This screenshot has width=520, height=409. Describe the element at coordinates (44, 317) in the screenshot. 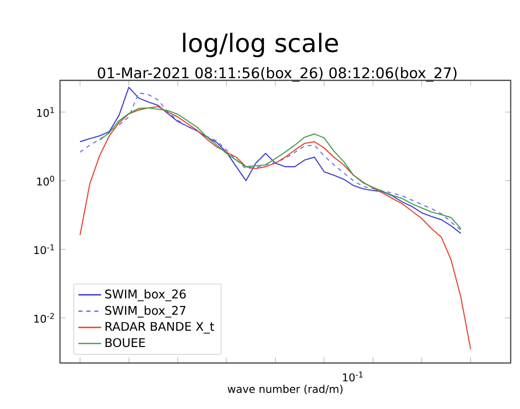

I see `y-tick-label: 10$^{-2}$` at that location.